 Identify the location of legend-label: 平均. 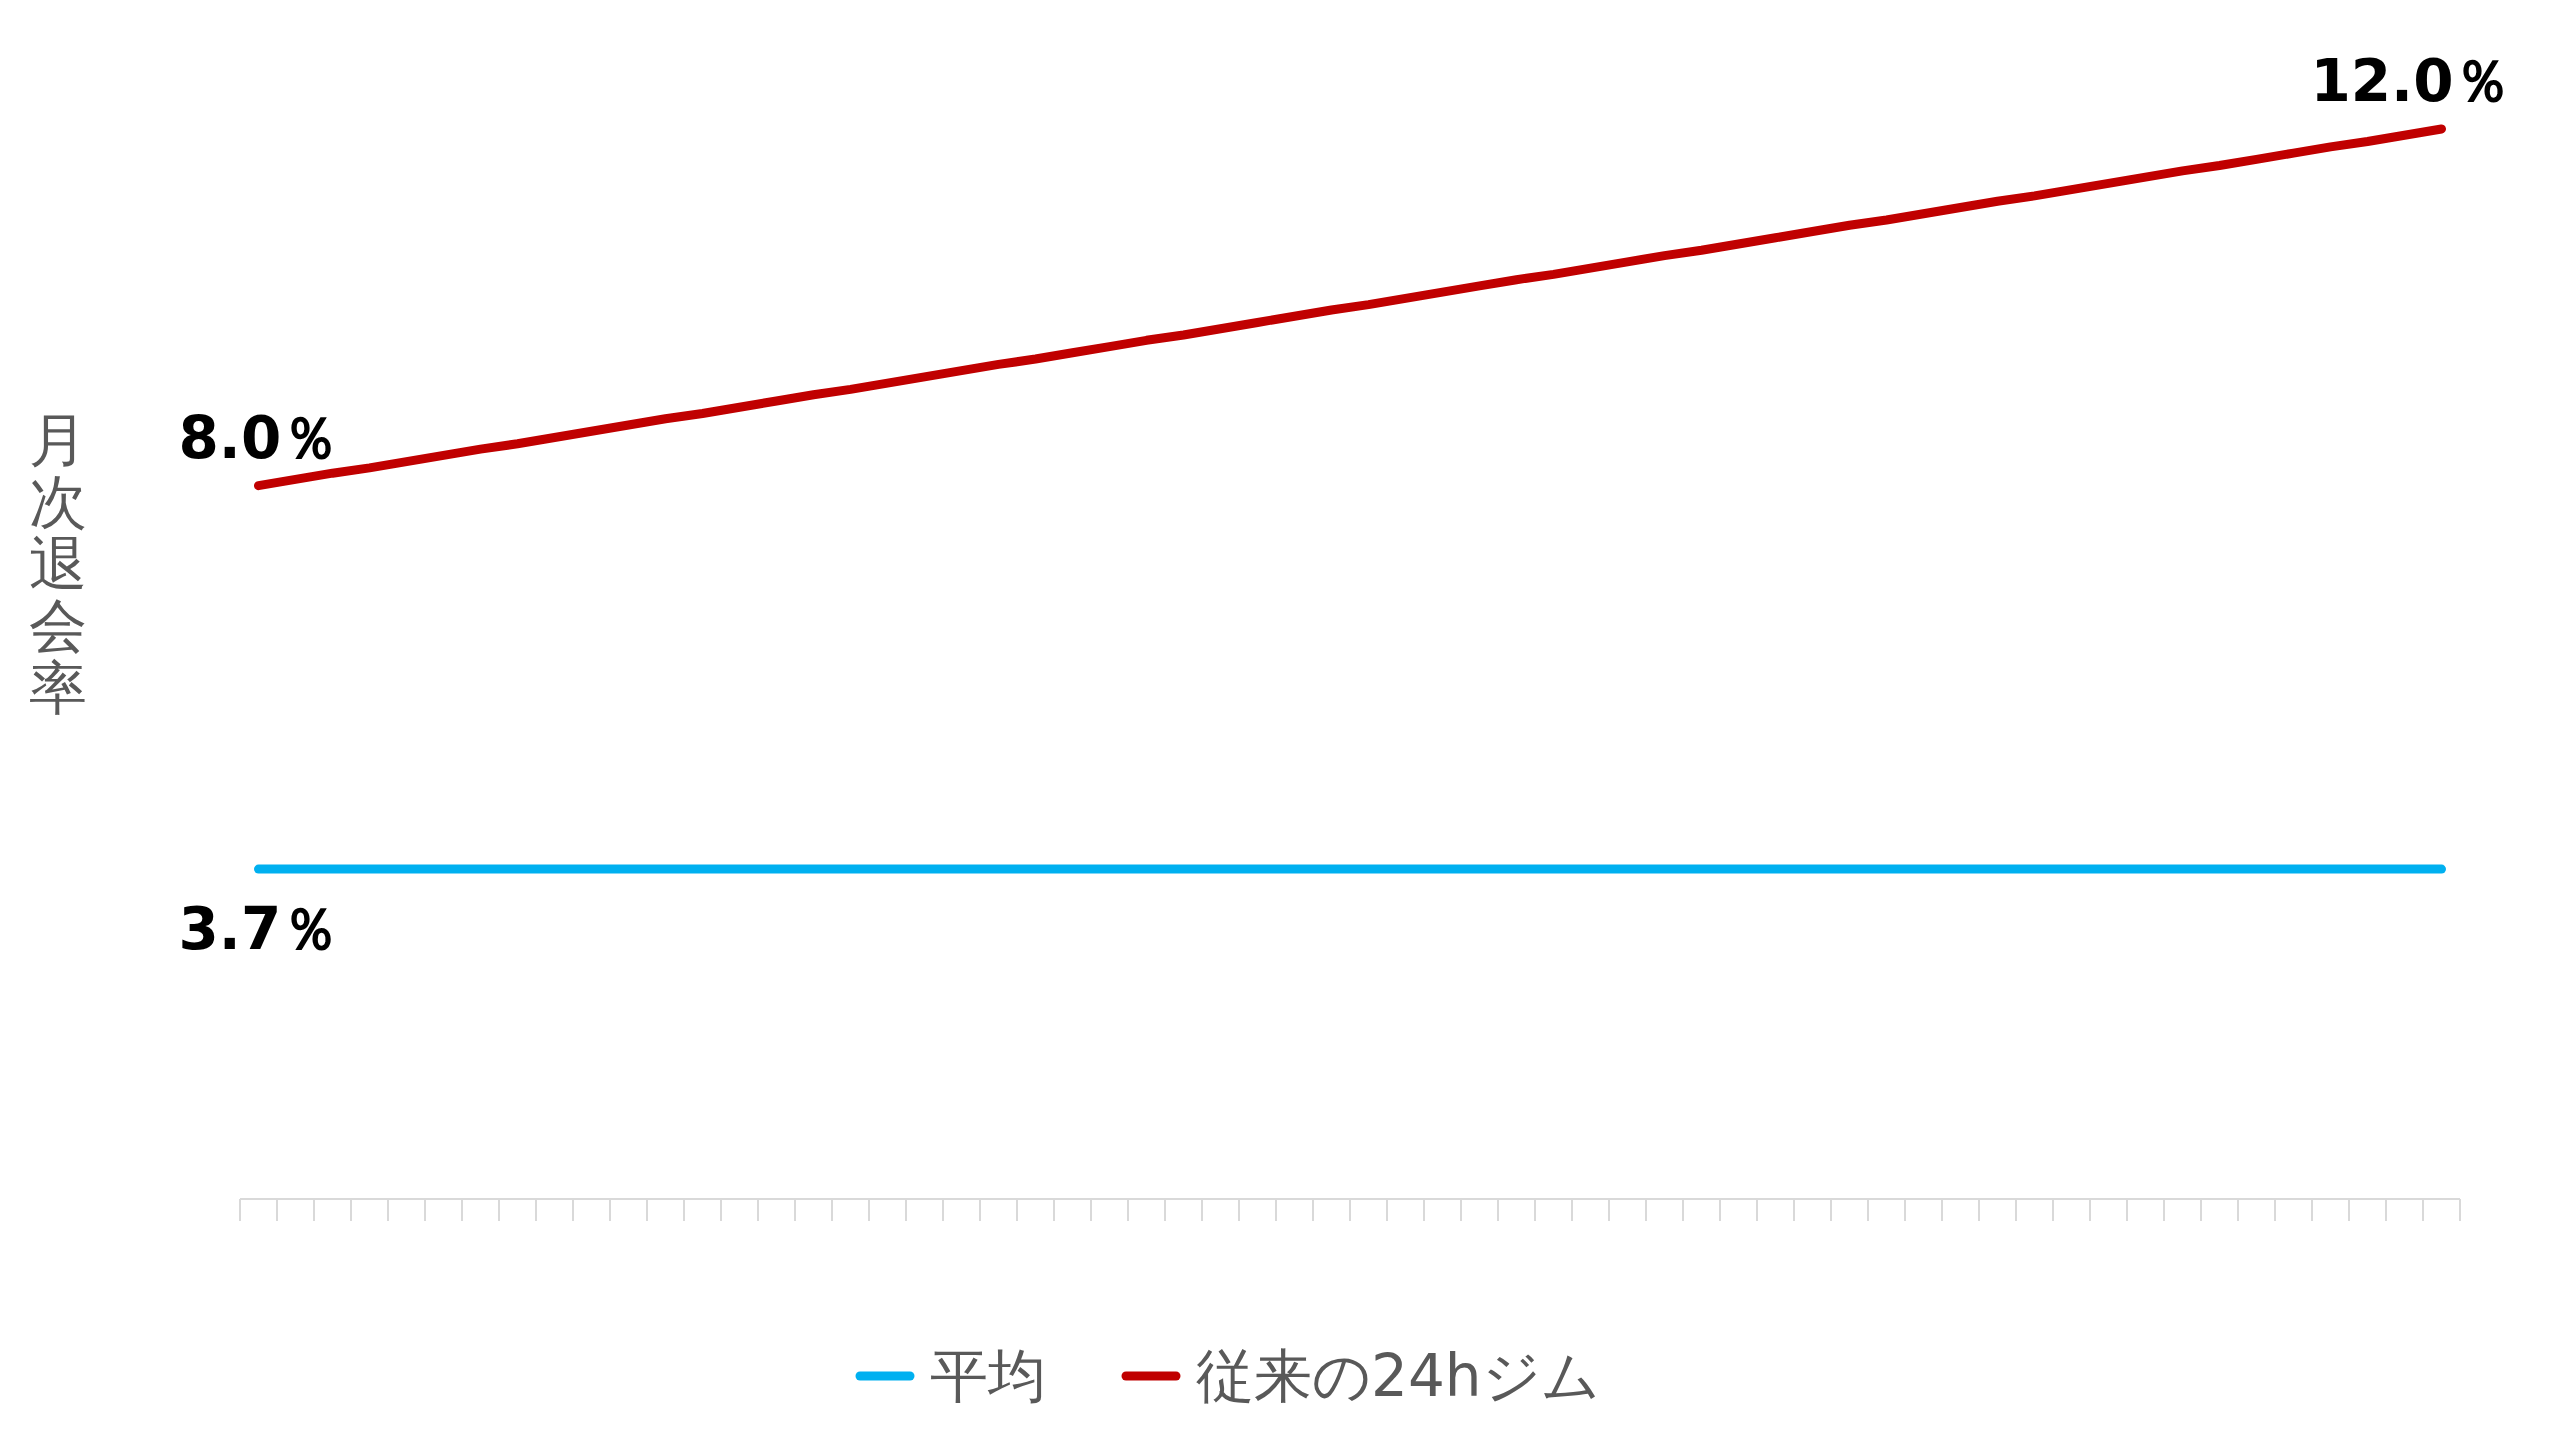
(988, 1376).